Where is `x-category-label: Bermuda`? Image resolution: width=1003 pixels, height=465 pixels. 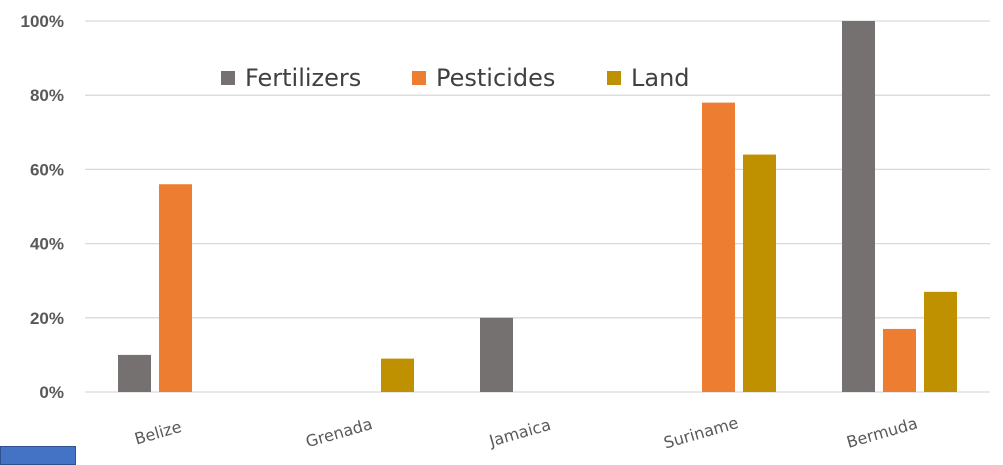 x-category-label: Bermuda is located at coordinates (881, 433).